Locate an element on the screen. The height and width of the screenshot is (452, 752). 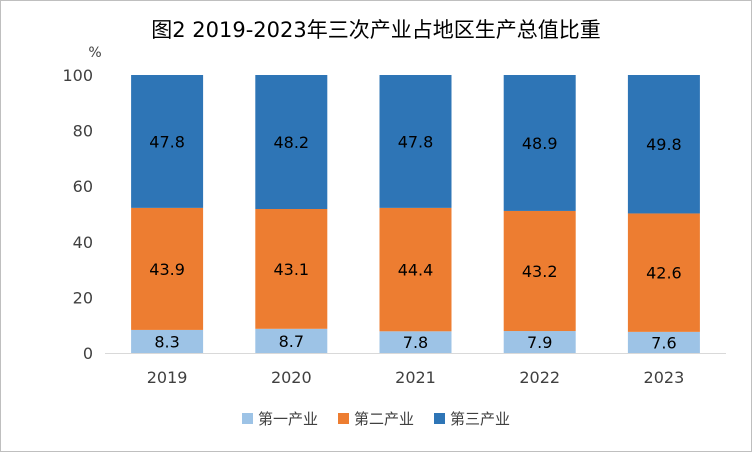
data-label: 7.9 is located at coordinates (539, 342).